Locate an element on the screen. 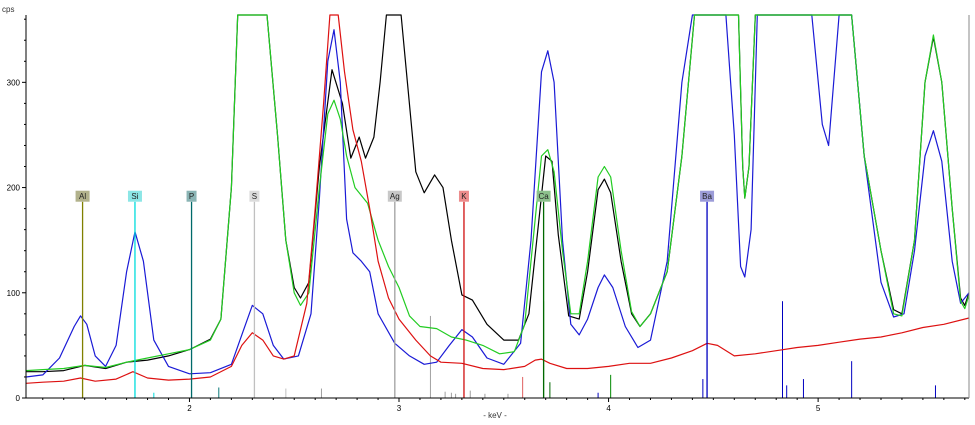 The width and height of the screenshot is (975, 425). peak-marker-al: Al is located at coordinates (82, 294).